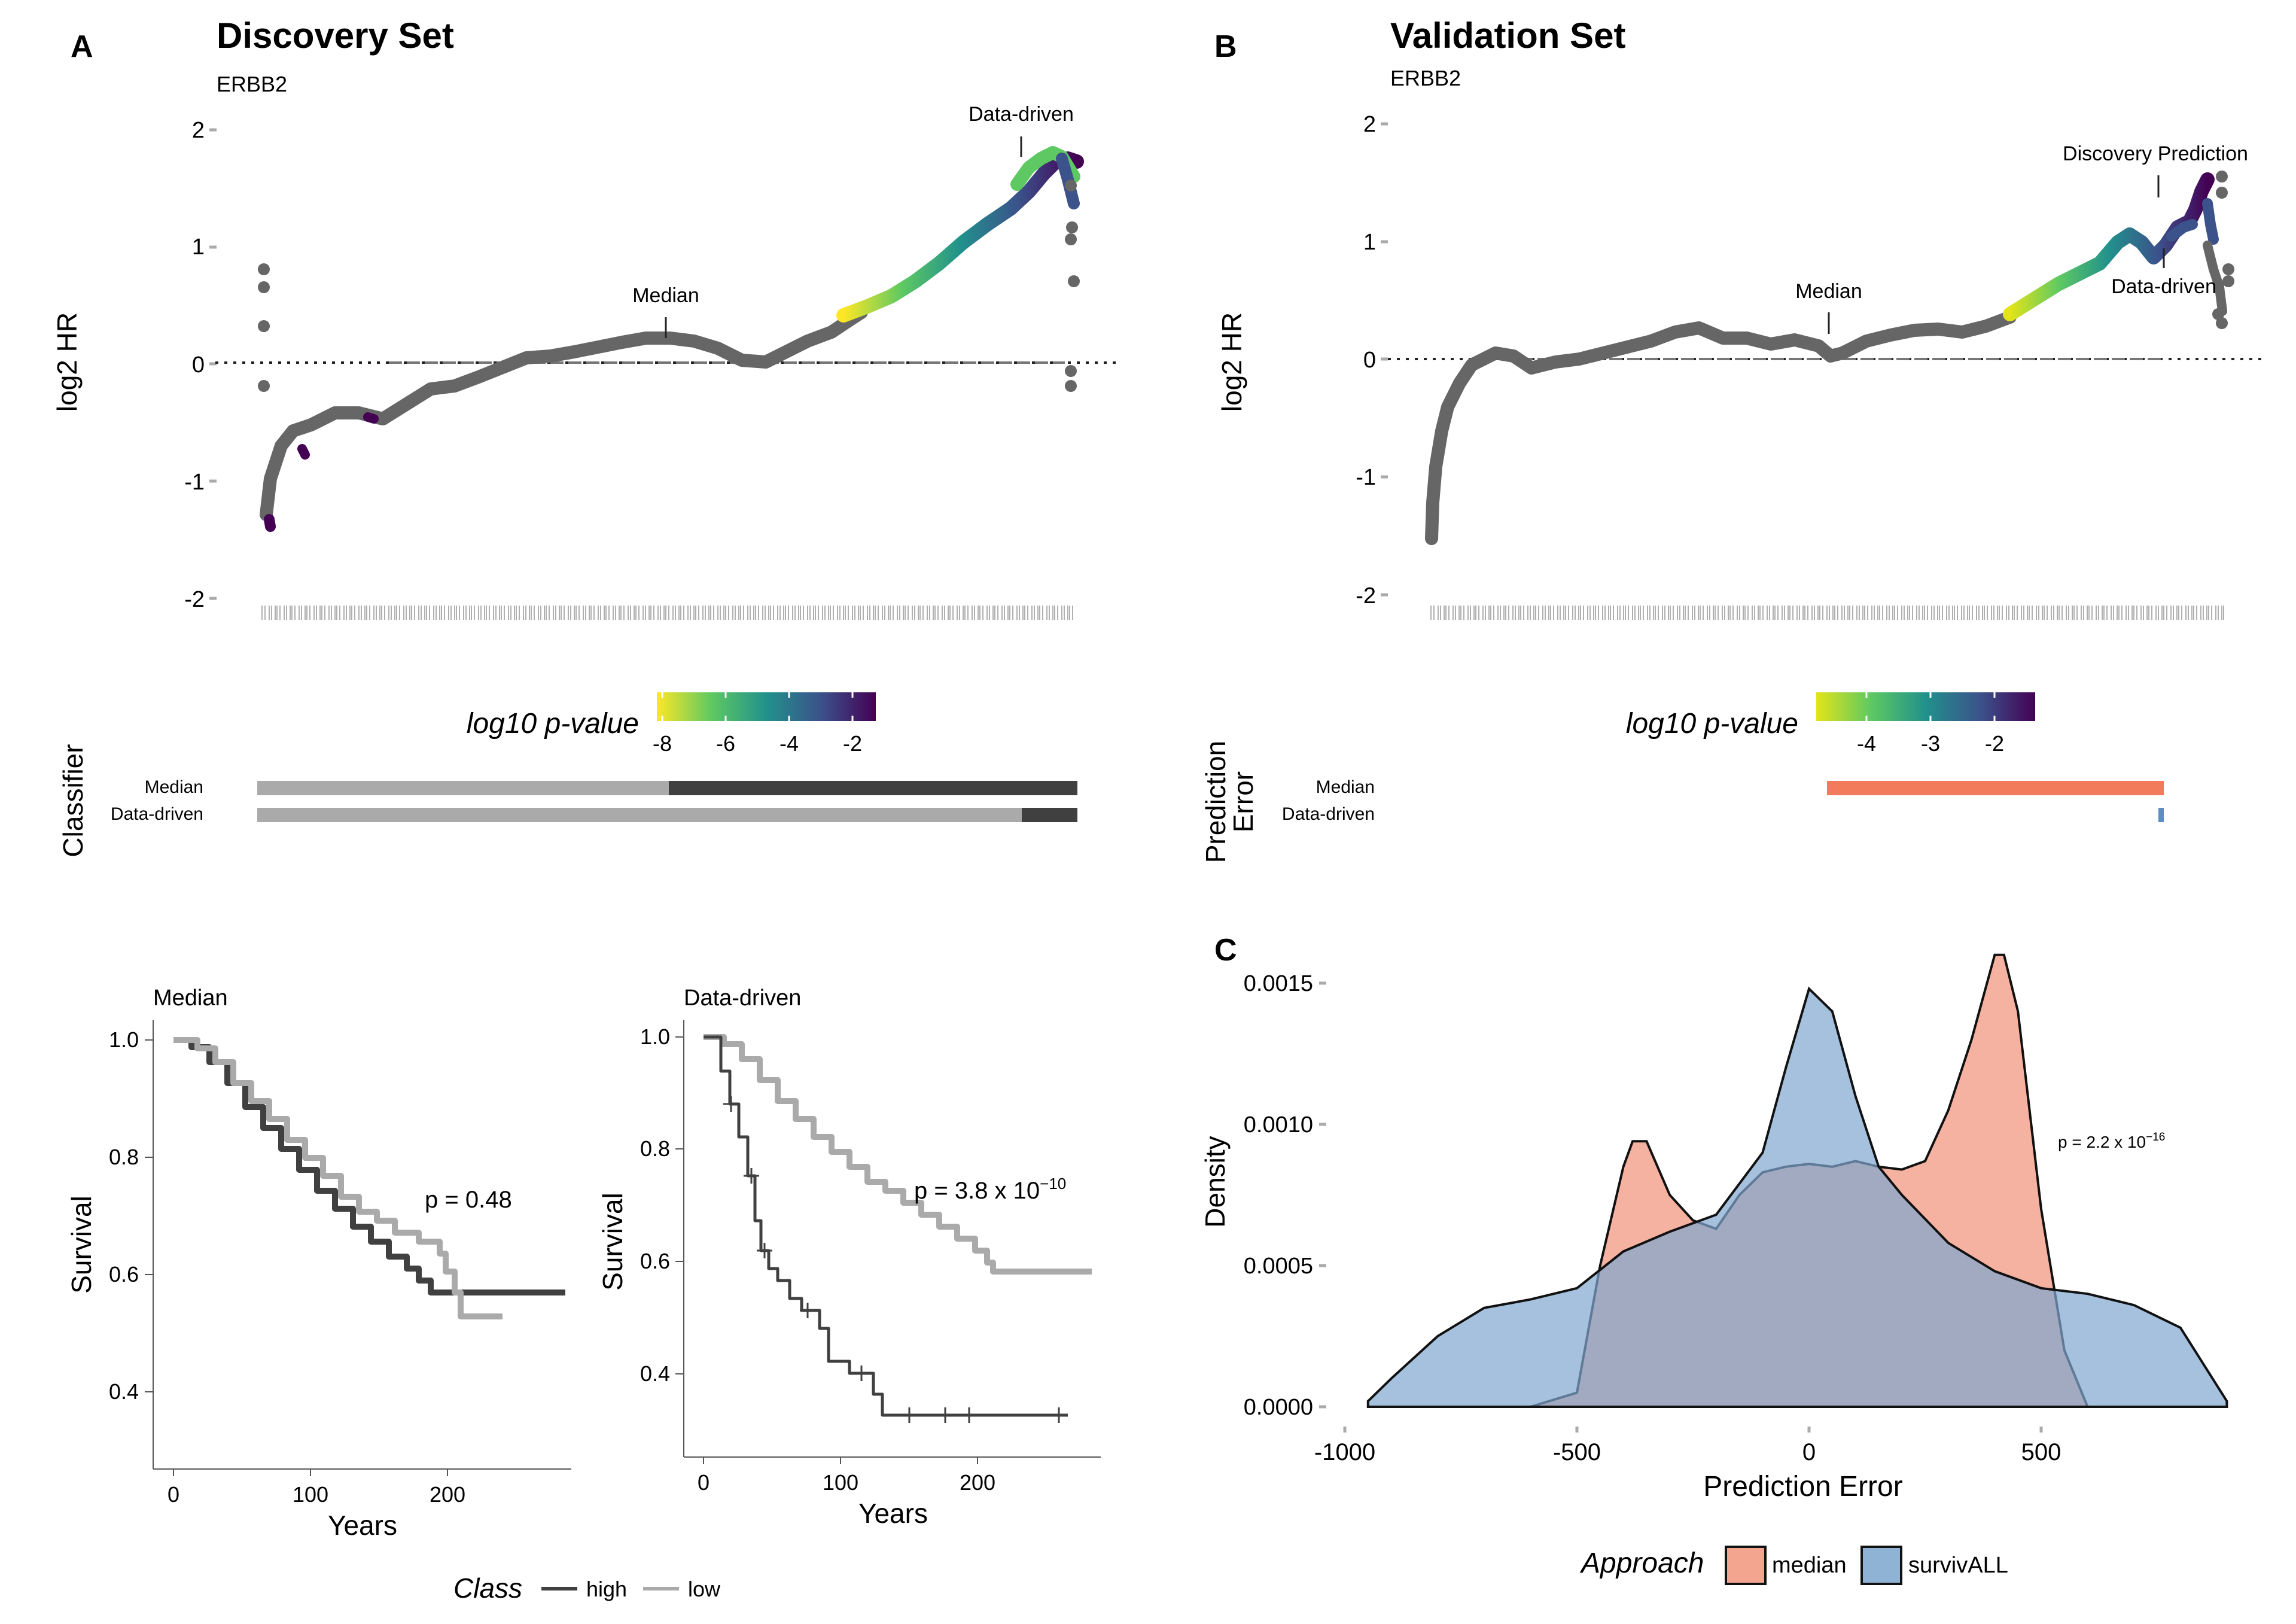 This screenshot has height=1624, width=2296. Describe the element at coordinates (1721, 428) in the screenshot. I see `hr-series-b-gray` at that location.